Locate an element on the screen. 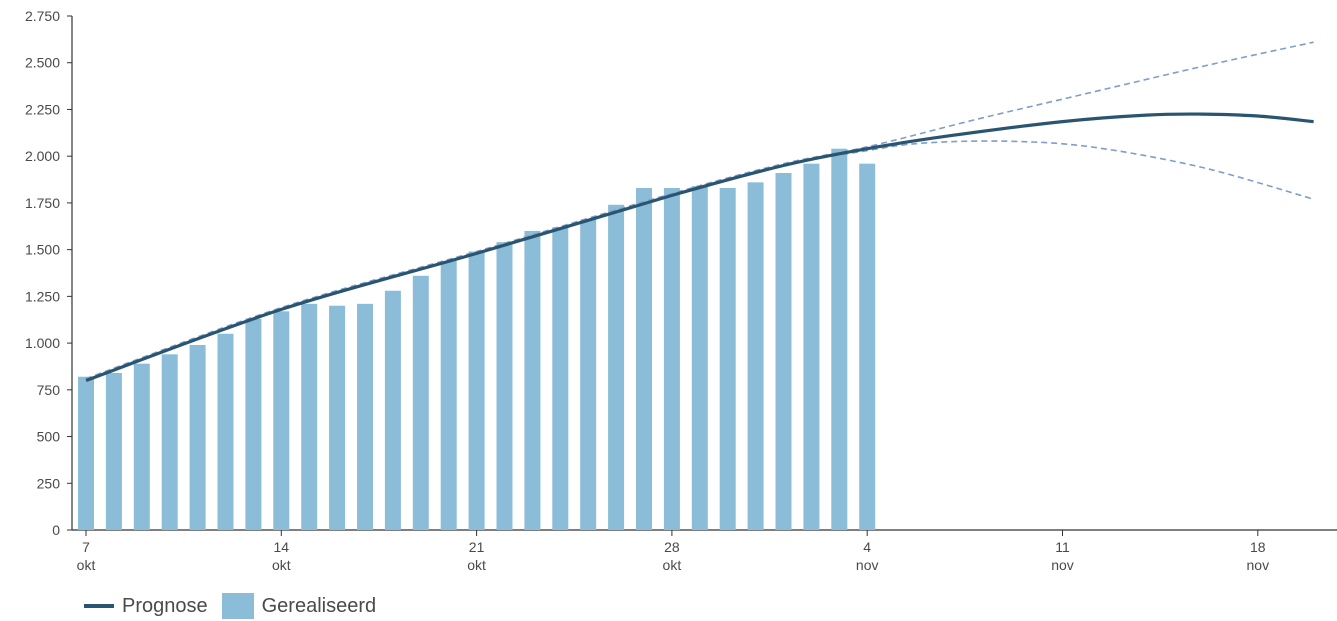  y-tick-label: 0 is located at coordinates (56, 530).